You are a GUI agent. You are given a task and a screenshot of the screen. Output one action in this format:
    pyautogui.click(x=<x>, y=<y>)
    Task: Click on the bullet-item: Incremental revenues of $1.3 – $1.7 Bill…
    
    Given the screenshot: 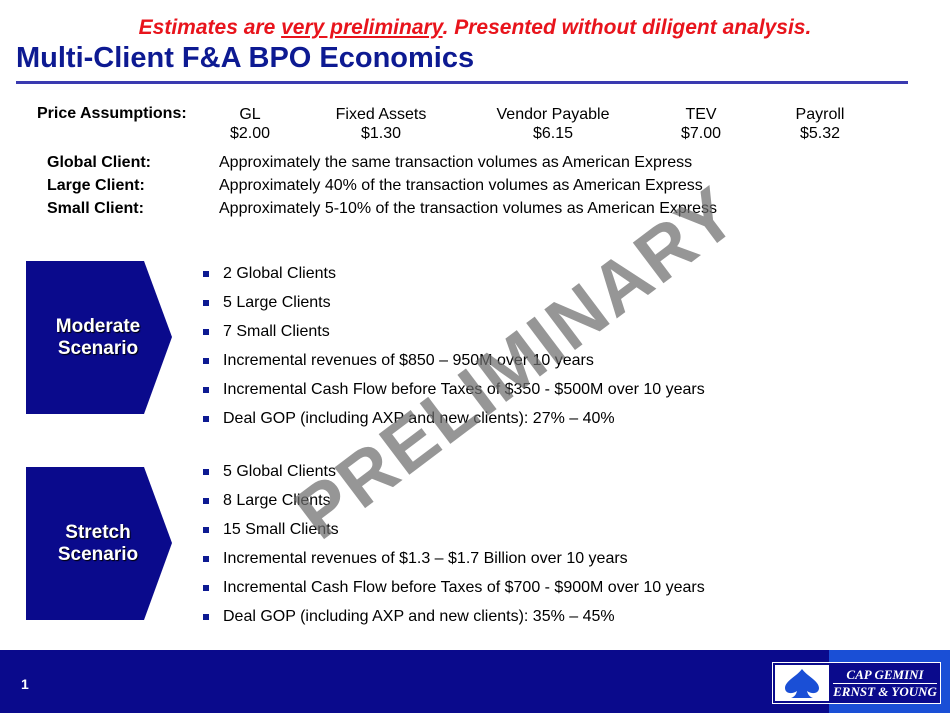 What is the action you would take?
    pyautogui.click(x=454, y=558)
    